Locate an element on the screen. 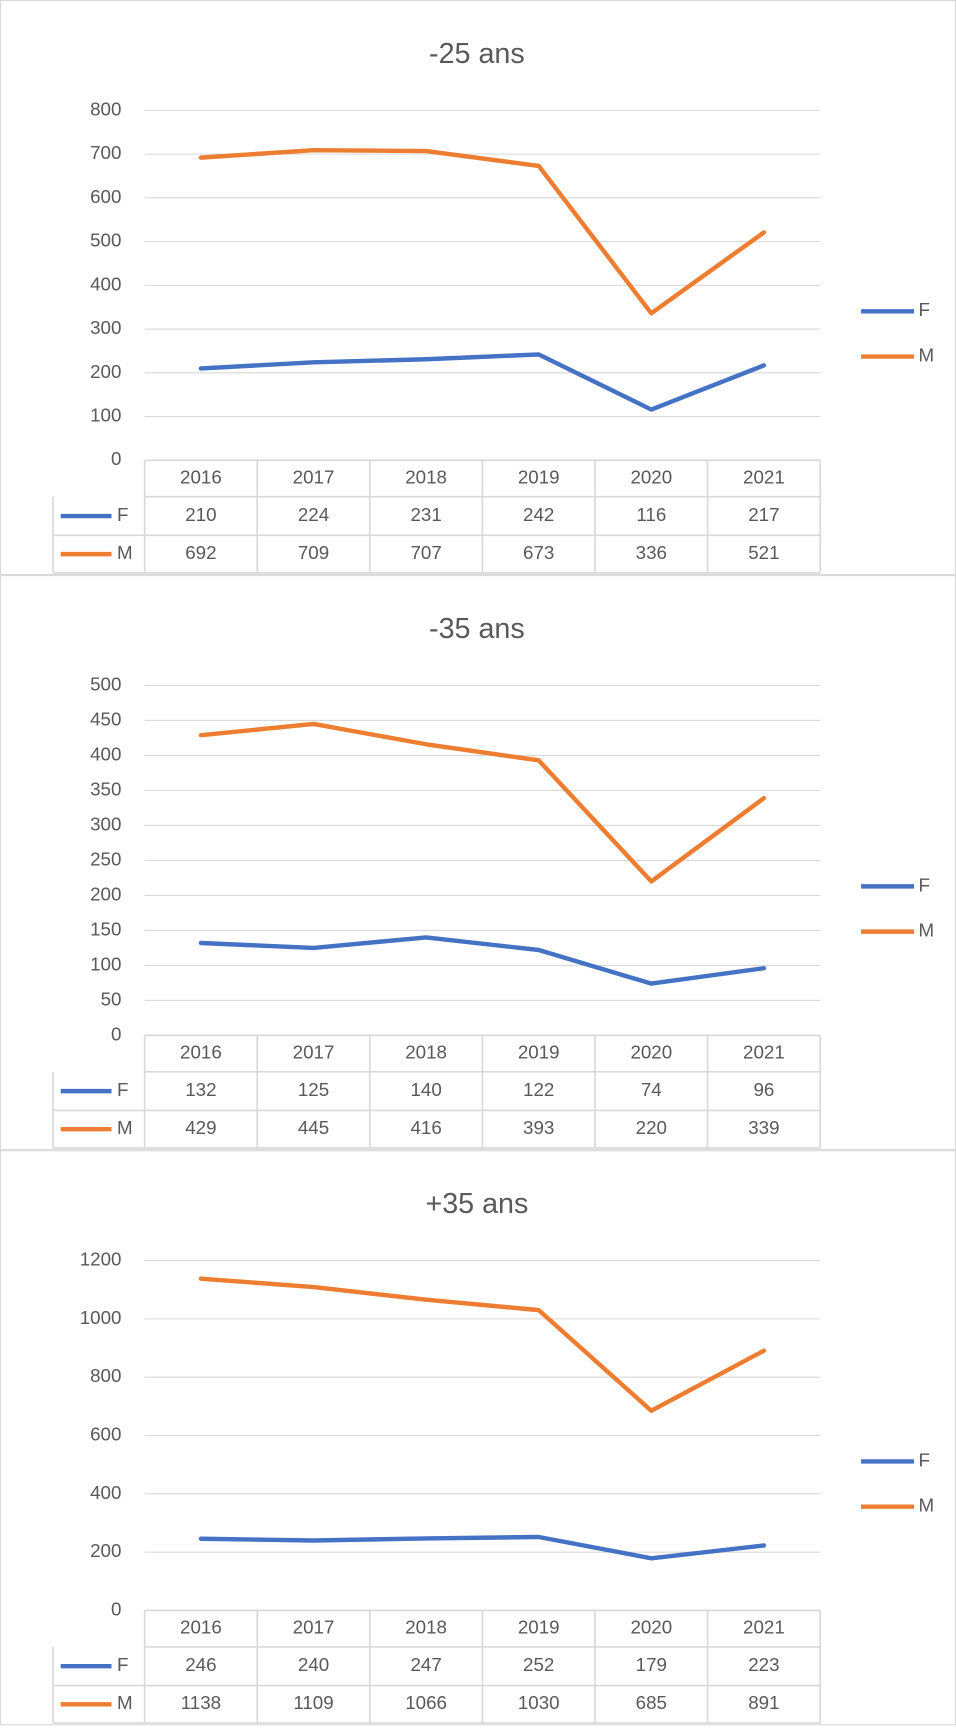 Image resolution: width=956 pixels, height=1733 pixels. table-value: 217 is located at coordinates (763, 514).